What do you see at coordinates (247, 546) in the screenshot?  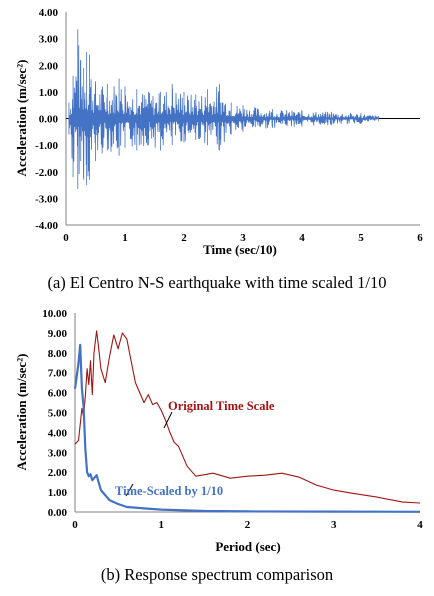 I see `chart-b-x-axis-title: Period (sec)` at bounding box center [247, 546].